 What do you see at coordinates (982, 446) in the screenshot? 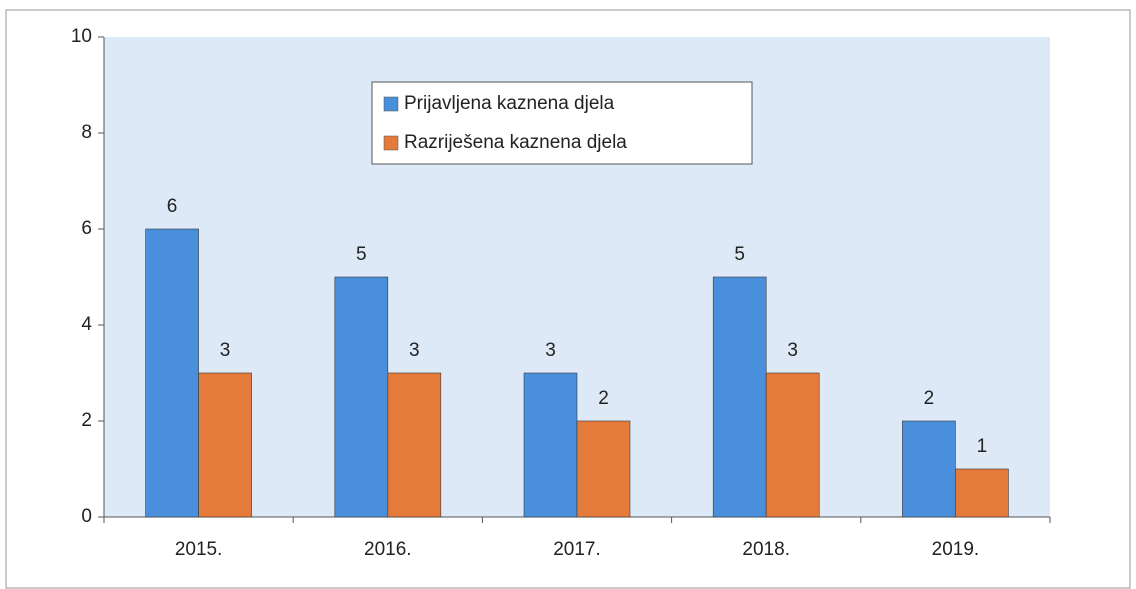
I see `data-label: 1` at bounding box center [982, 446].